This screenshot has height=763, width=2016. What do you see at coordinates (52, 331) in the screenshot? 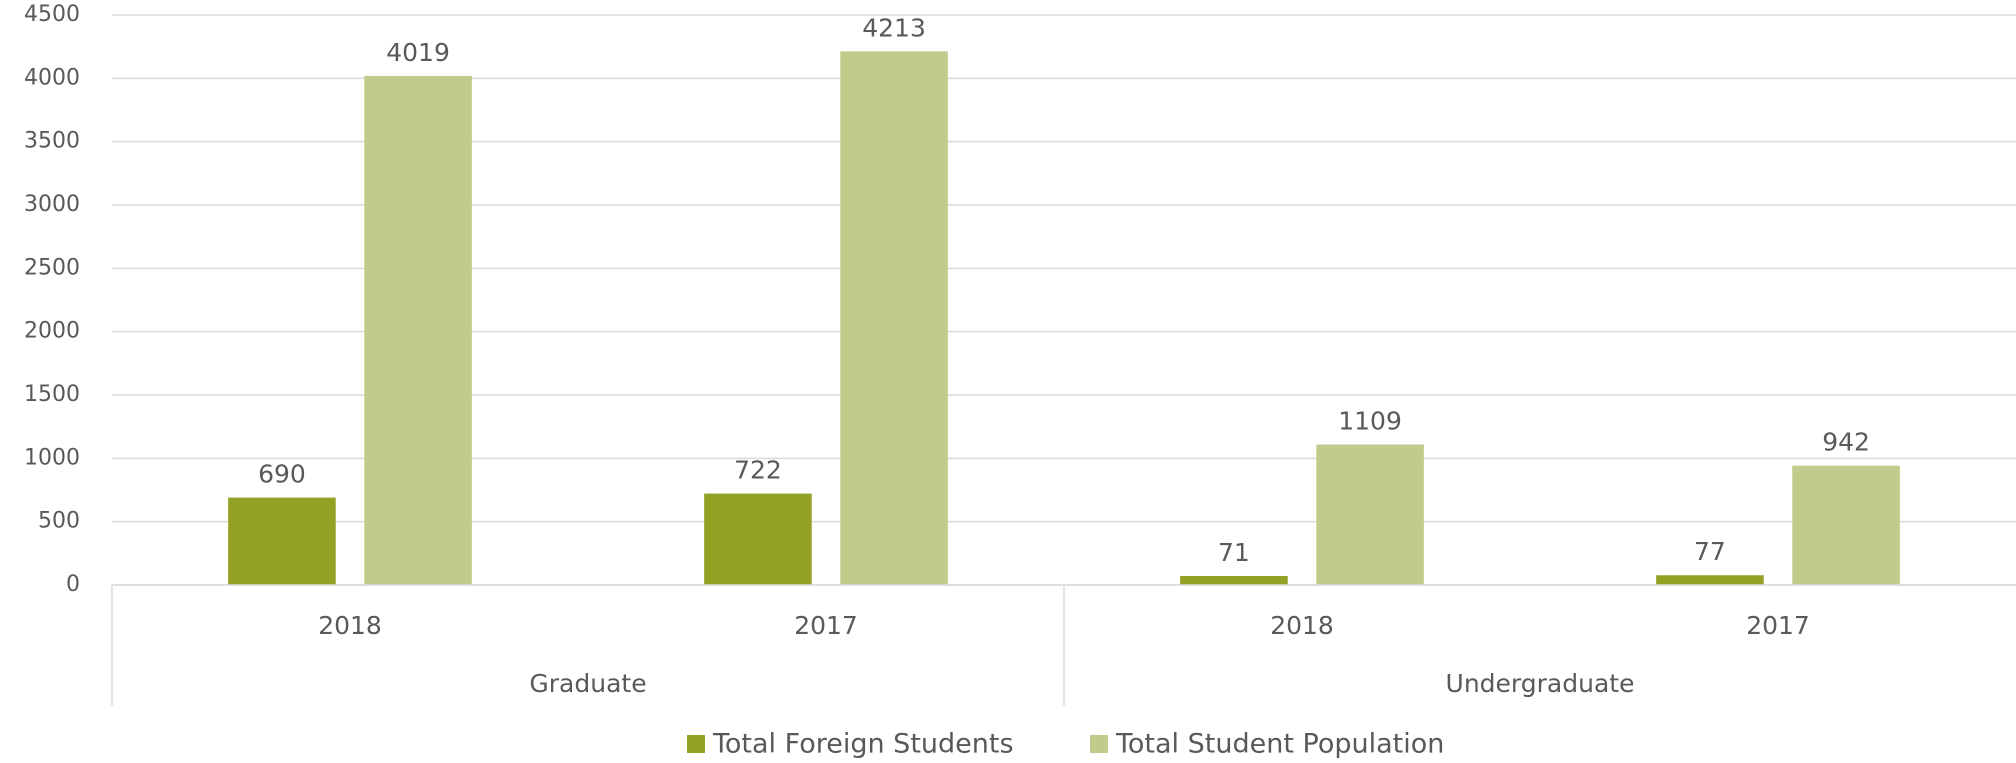
I see `y-tick-label: 2000` at bounding box center [52, 331].